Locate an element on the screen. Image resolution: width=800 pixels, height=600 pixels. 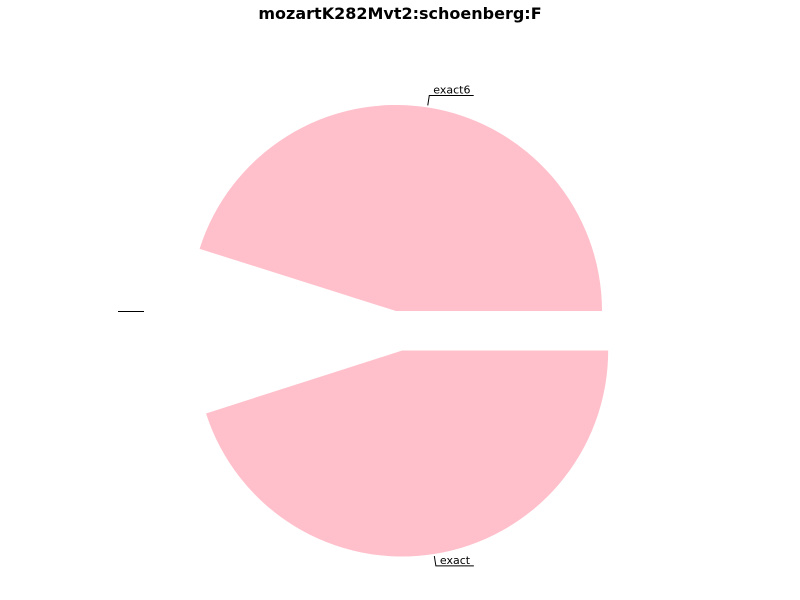
leader-line-exact6 is located at coordinates (450, 100).